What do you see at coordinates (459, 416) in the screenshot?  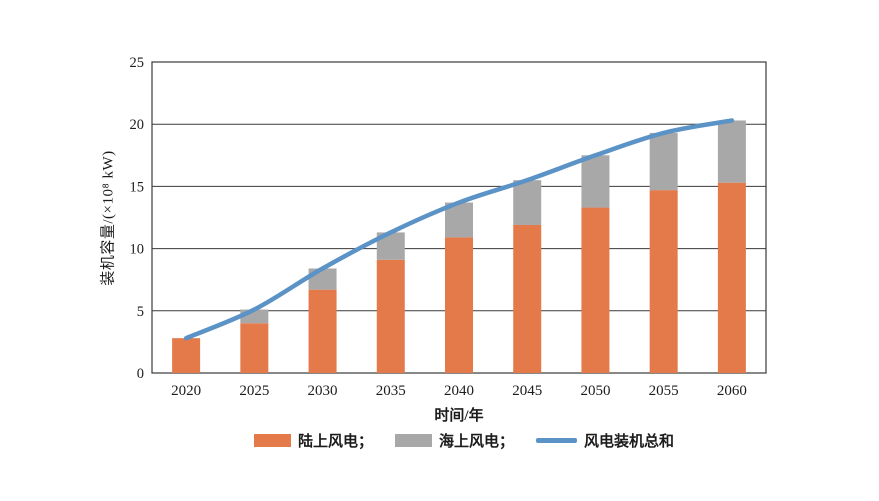 I see `x-axis-title: 时间/年` at bounding box center [459, 416].